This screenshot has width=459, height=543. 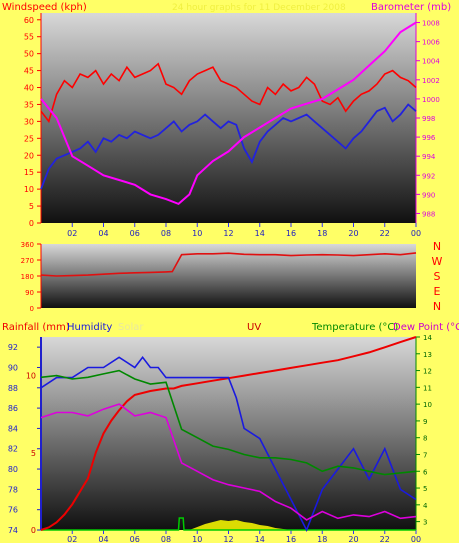 What do you see at coordinates (259, 8) in the screenshot?
I see `panel-1-title: 24 hour graphs for 11 December 2008` at bounding box center [259, 8].